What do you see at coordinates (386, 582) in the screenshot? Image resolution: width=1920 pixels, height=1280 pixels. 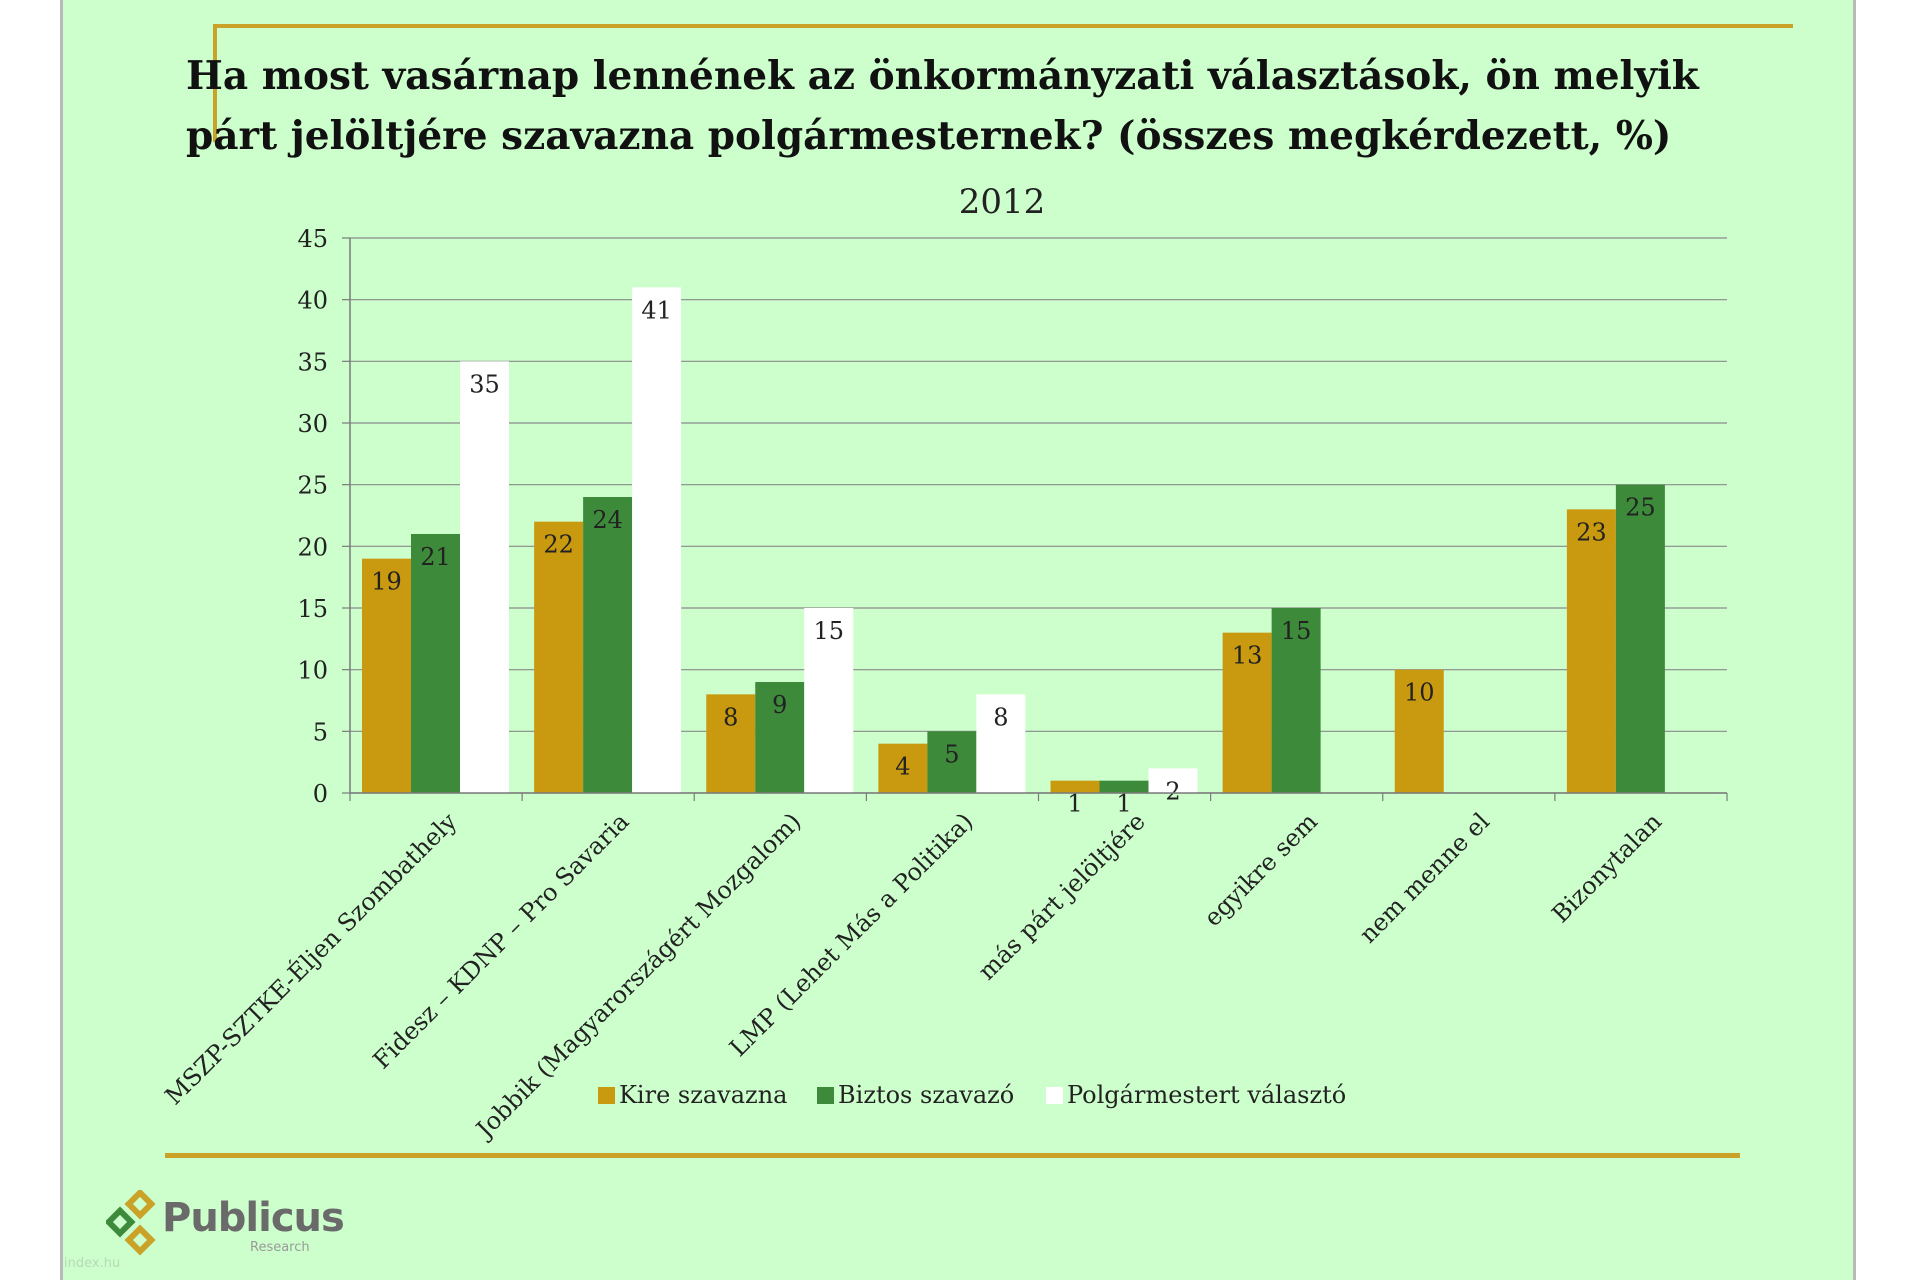 I see `bar-value-label: 19` at bounding box center [386, 582].